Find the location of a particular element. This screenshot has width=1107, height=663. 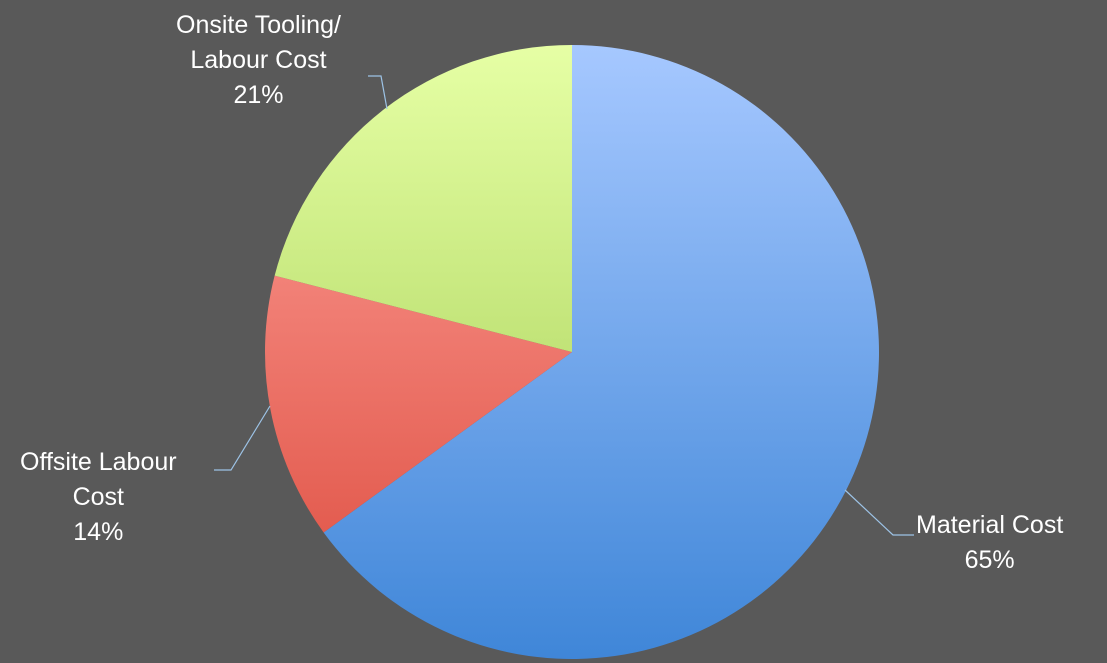

pie-slice-offsite-labour-cost is located at coordinates (418, 404).